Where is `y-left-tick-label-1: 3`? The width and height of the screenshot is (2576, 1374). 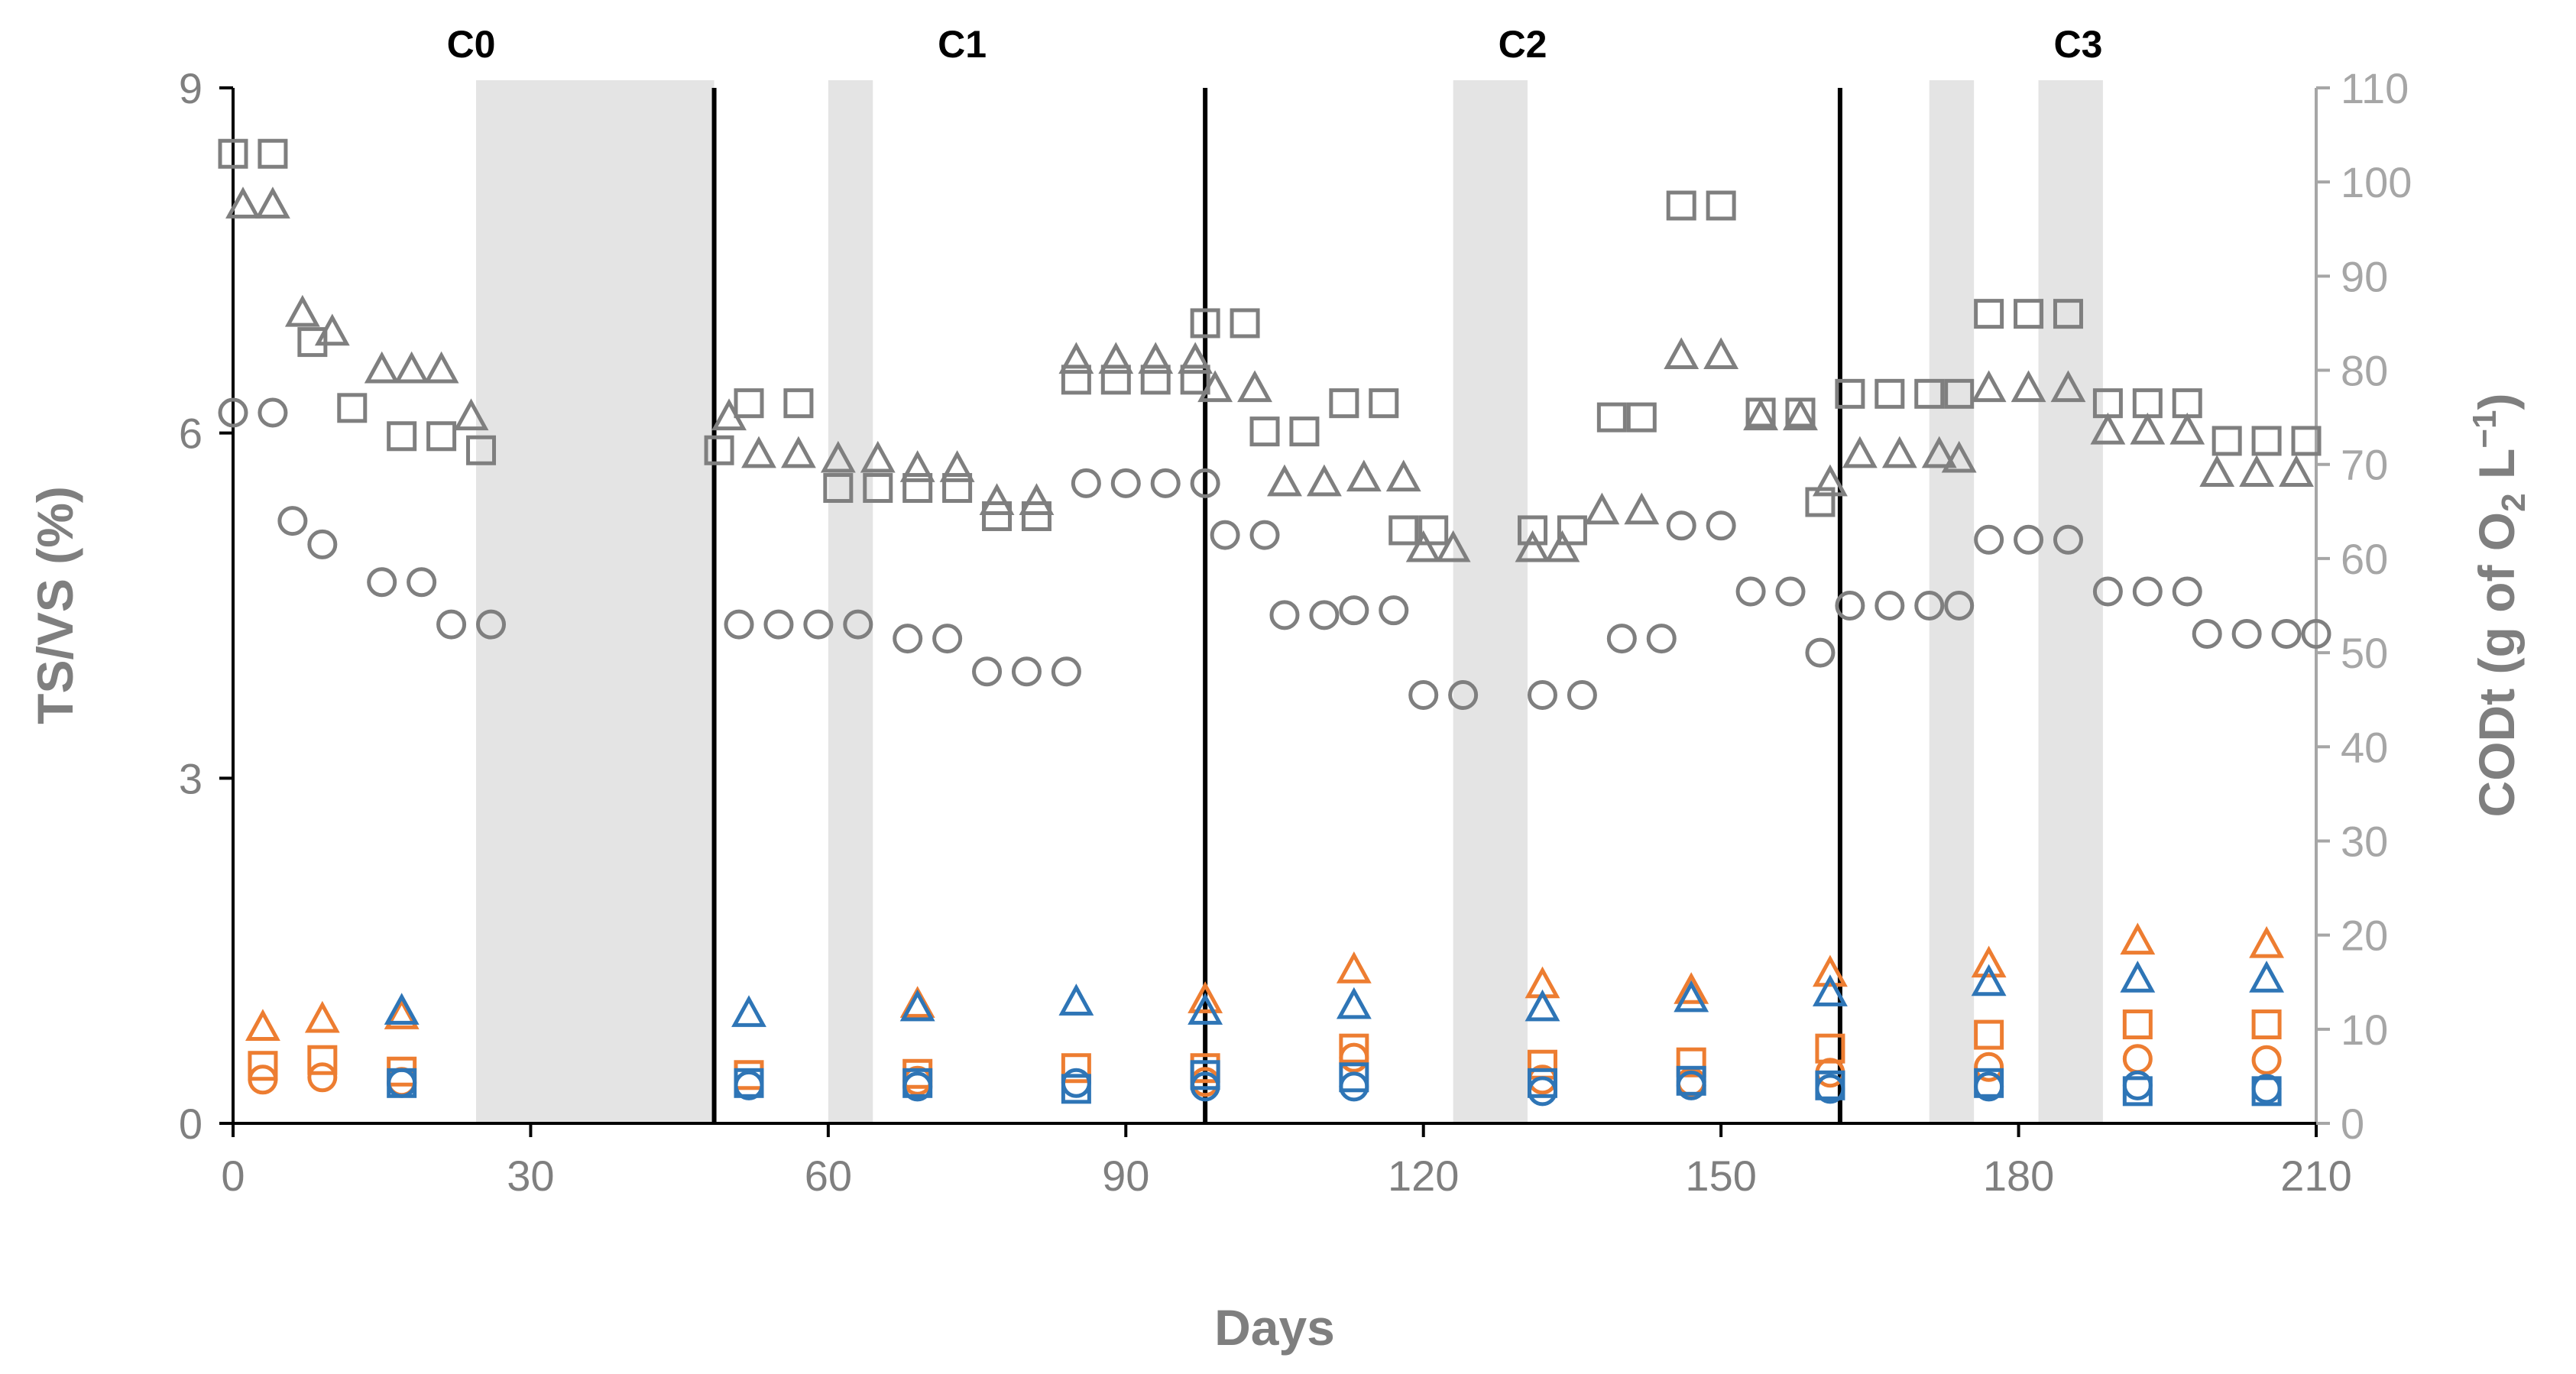 y-left-tick-label-1: 3 is located at coordinates (191, 778).